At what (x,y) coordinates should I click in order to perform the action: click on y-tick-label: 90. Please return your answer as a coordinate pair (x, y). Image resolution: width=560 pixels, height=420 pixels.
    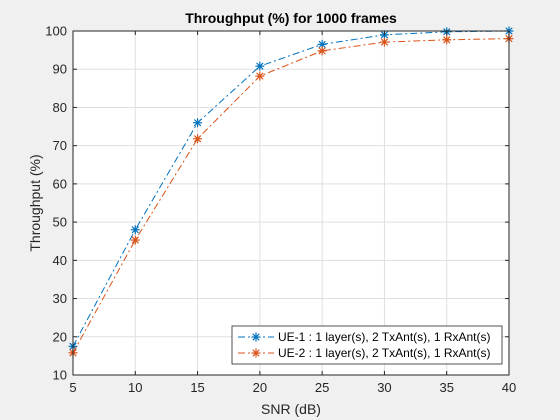
    Looking at the image, I should click on (60, 69).